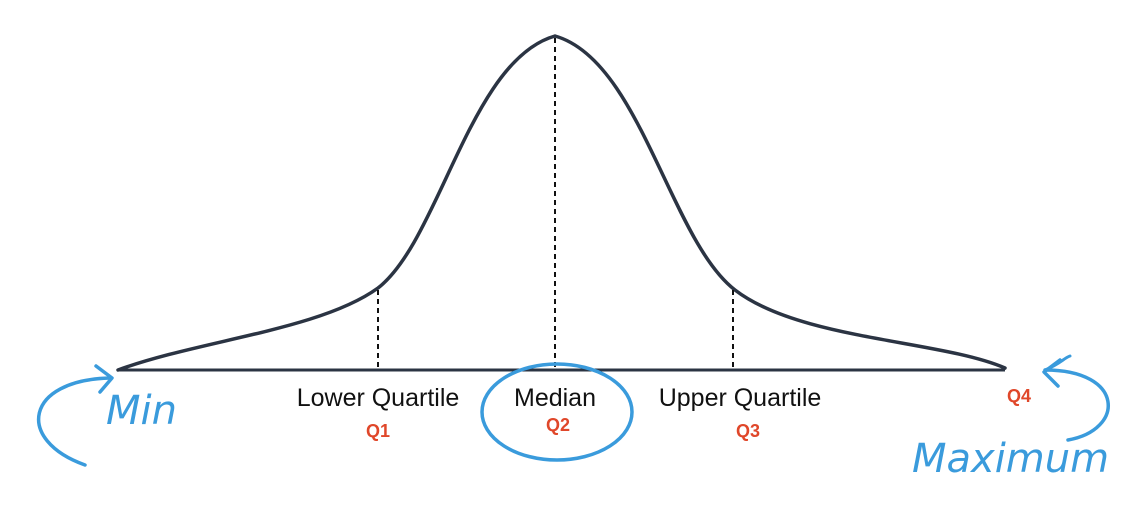  What do you see at coordinates (141, 411) in the screenshot?
I see `min-annotation: Min` at bounding box center [141, 411].